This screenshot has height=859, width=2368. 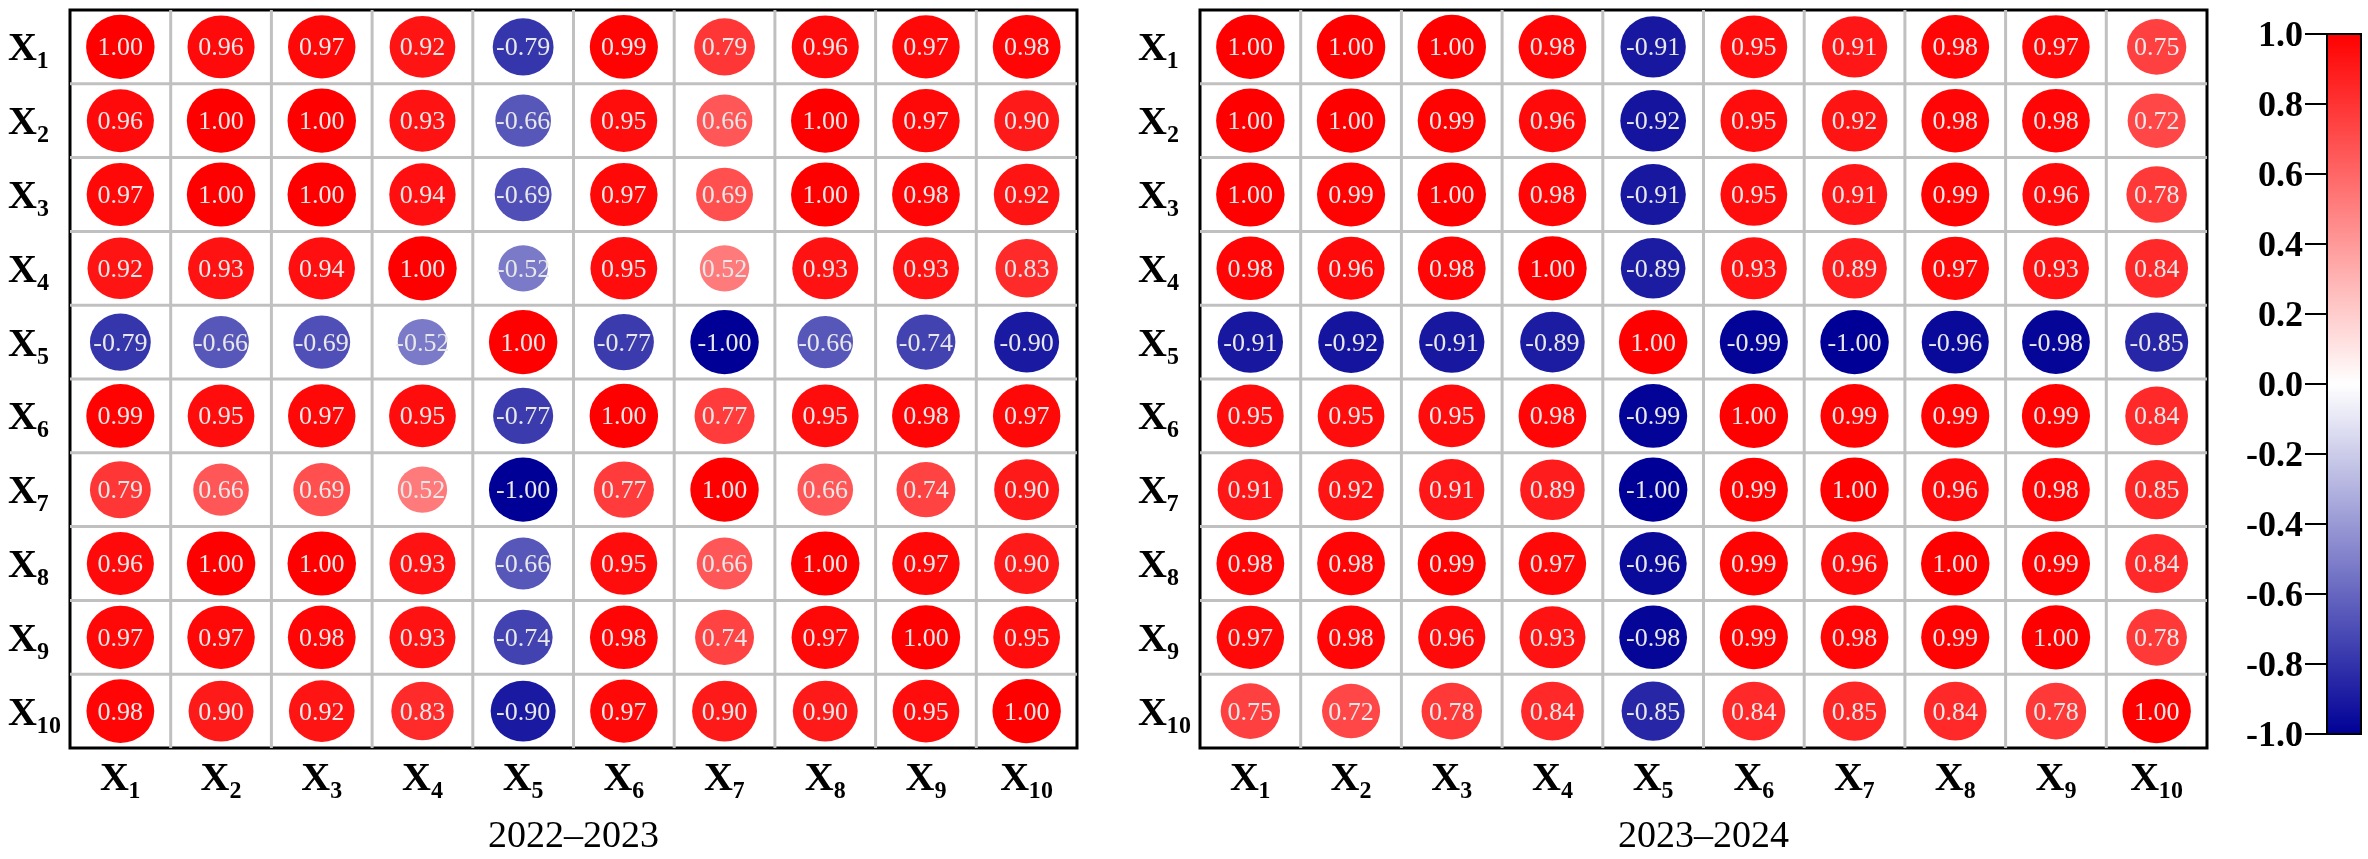 What do you see at coordinates (1653, 777) in the screenshot?
I see `x-tick-label: X₅` at bounding box center [1653, 777].